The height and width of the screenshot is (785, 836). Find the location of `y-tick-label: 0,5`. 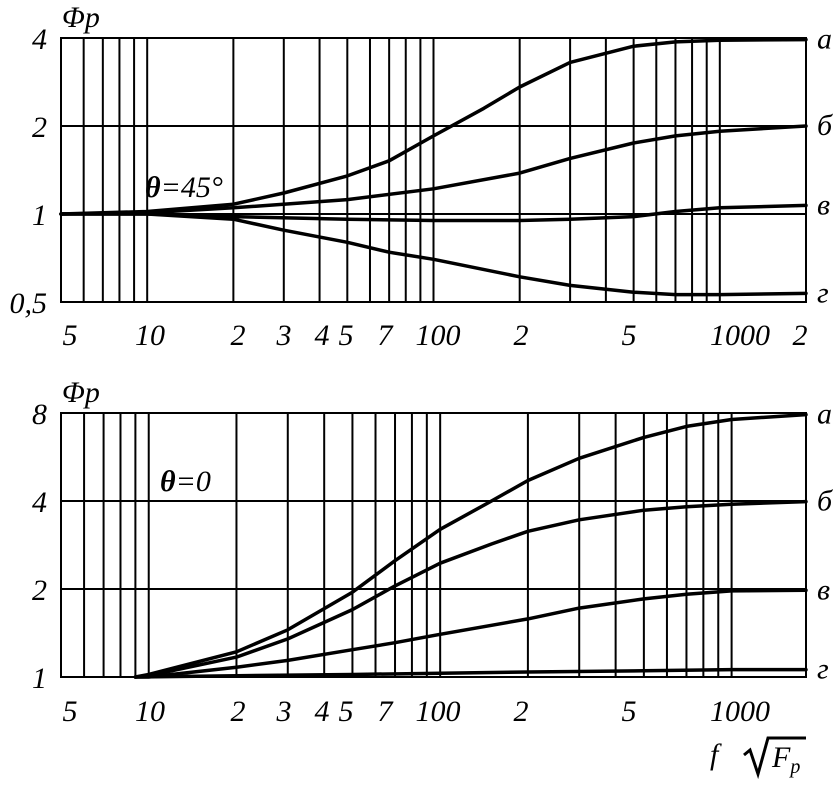

y-tick-label: 0,5 is located at coordinates (29, 303).